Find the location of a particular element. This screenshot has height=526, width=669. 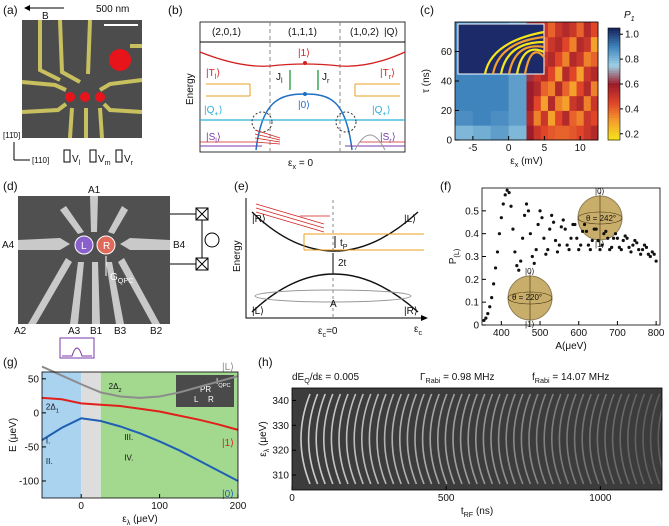

subscript: 1 is located at coordinates (57, 411).